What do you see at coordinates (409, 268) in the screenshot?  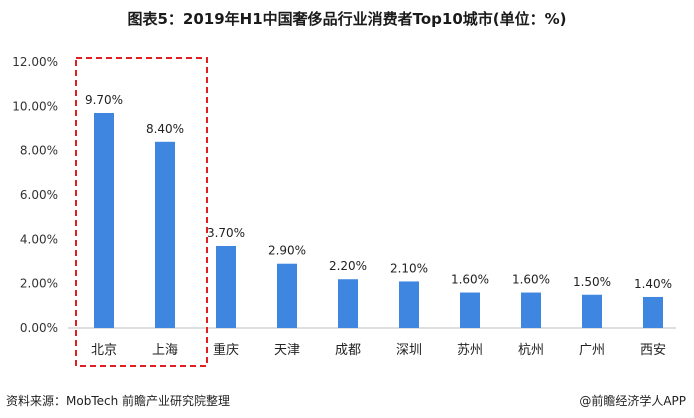 I see `data-label: 2.10%` at bounding box center [409, 268].